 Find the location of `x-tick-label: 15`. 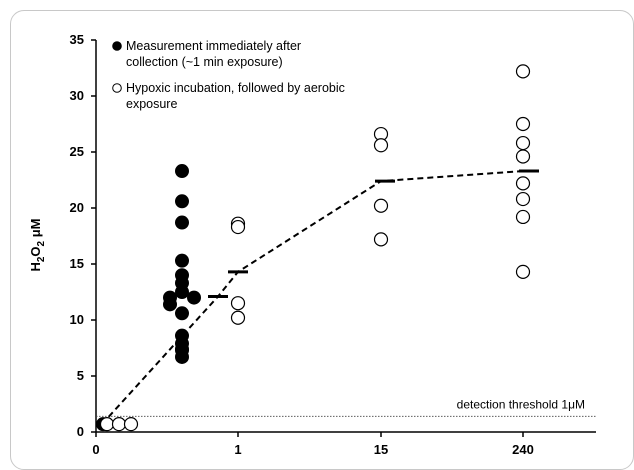

x-tick-label: 15 is located at coordinates (381, 449).